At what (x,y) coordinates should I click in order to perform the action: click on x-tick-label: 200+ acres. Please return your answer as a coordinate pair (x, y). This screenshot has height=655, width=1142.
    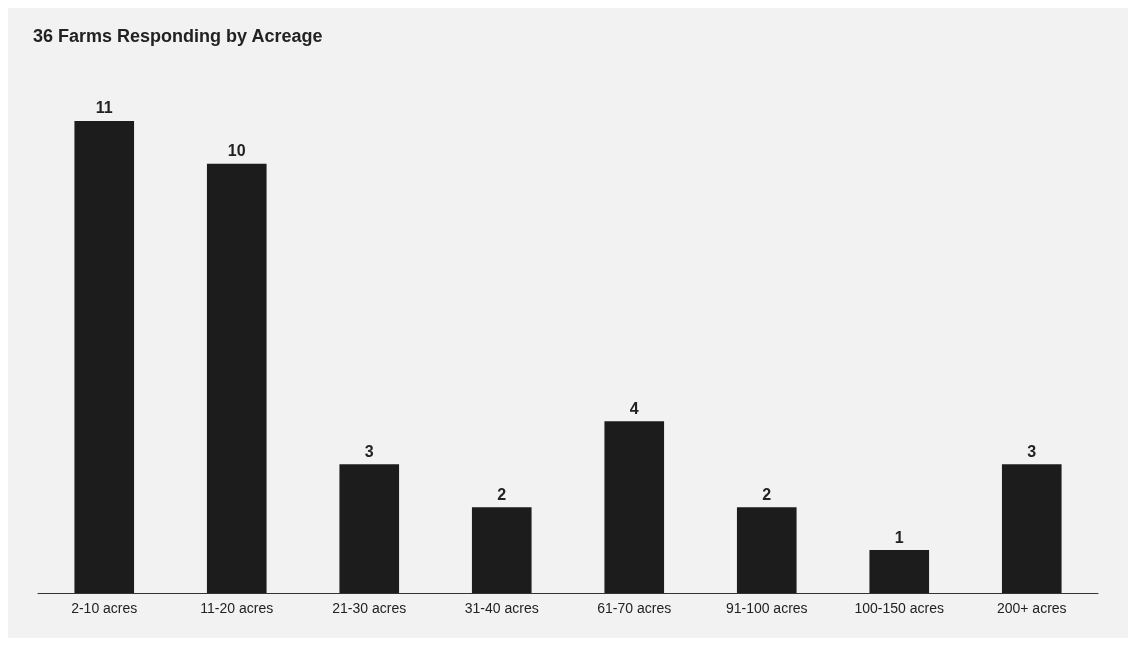
    Looking at the image, I should click on (1031, 608).